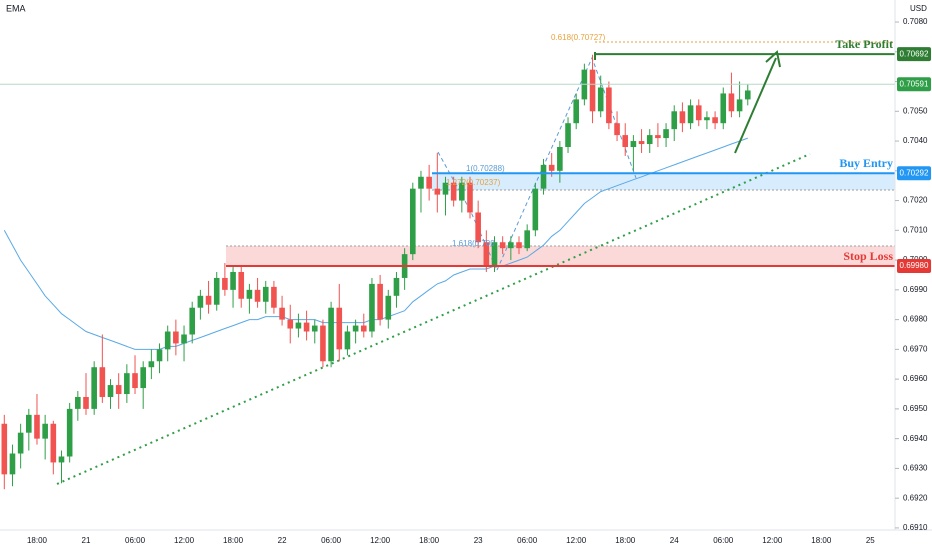 The height and width of the screenshot is (550, 932). What do you see at coordinates (915, 438) in the screenshot?
I see `y-tick-label: 0.6940` at bounding box center [915, 438].